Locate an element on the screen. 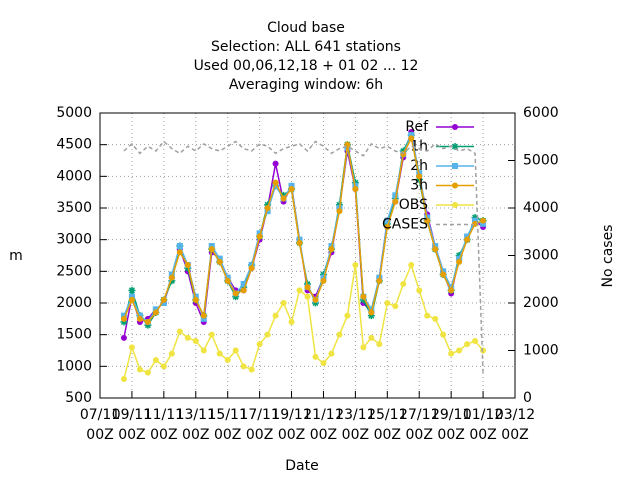  y-axis-label: m is located at coordinates (16, 256).